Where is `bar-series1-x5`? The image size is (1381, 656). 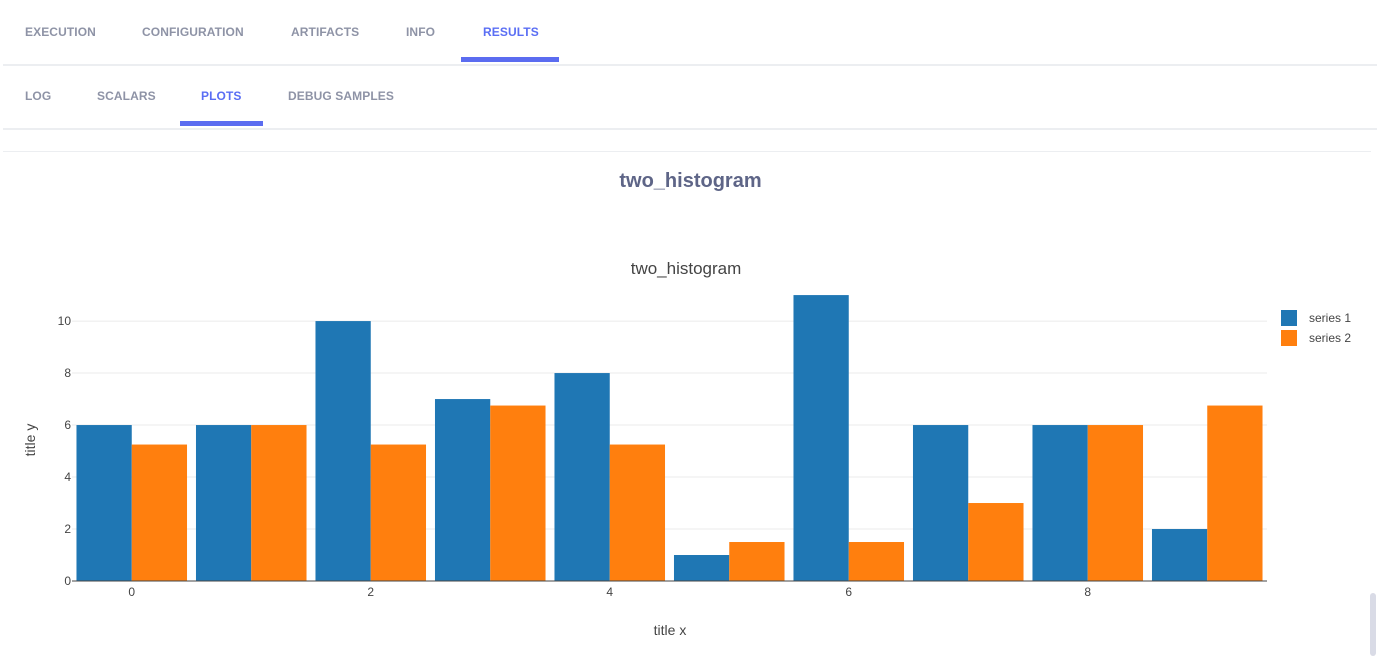 bar-series1-x5 is located at coordinates (701, 568).